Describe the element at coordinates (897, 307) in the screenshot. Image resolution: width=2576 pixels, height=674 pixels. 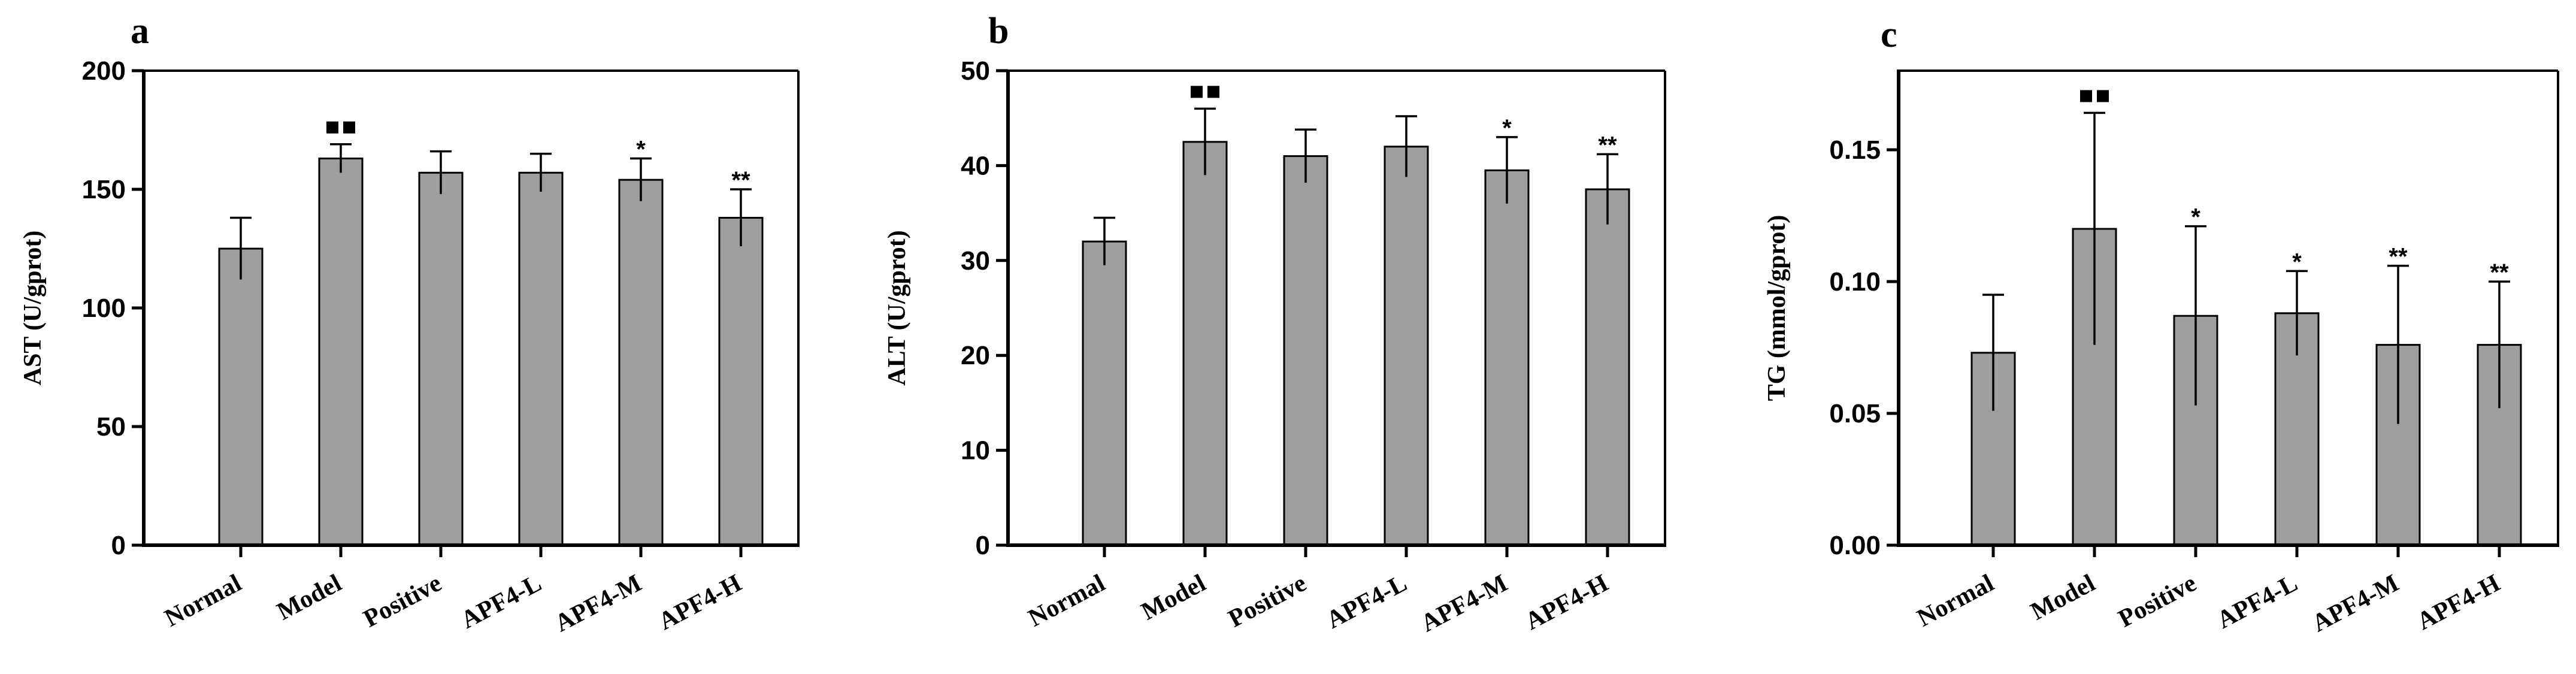
I see `y-axis-title: ALT (U/gprot)` at that location.